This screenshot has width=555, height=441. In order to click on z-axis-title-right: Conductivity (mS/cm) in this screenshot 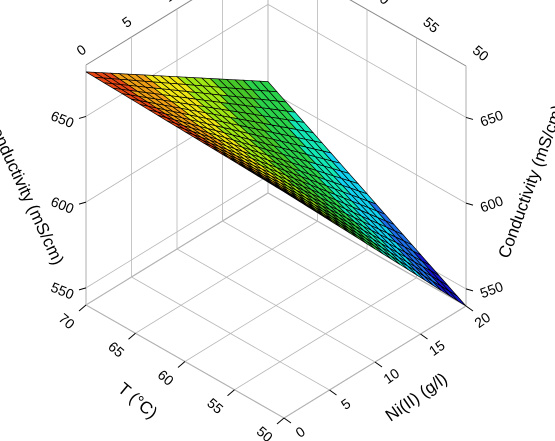, I will do `click(524, 182)`.